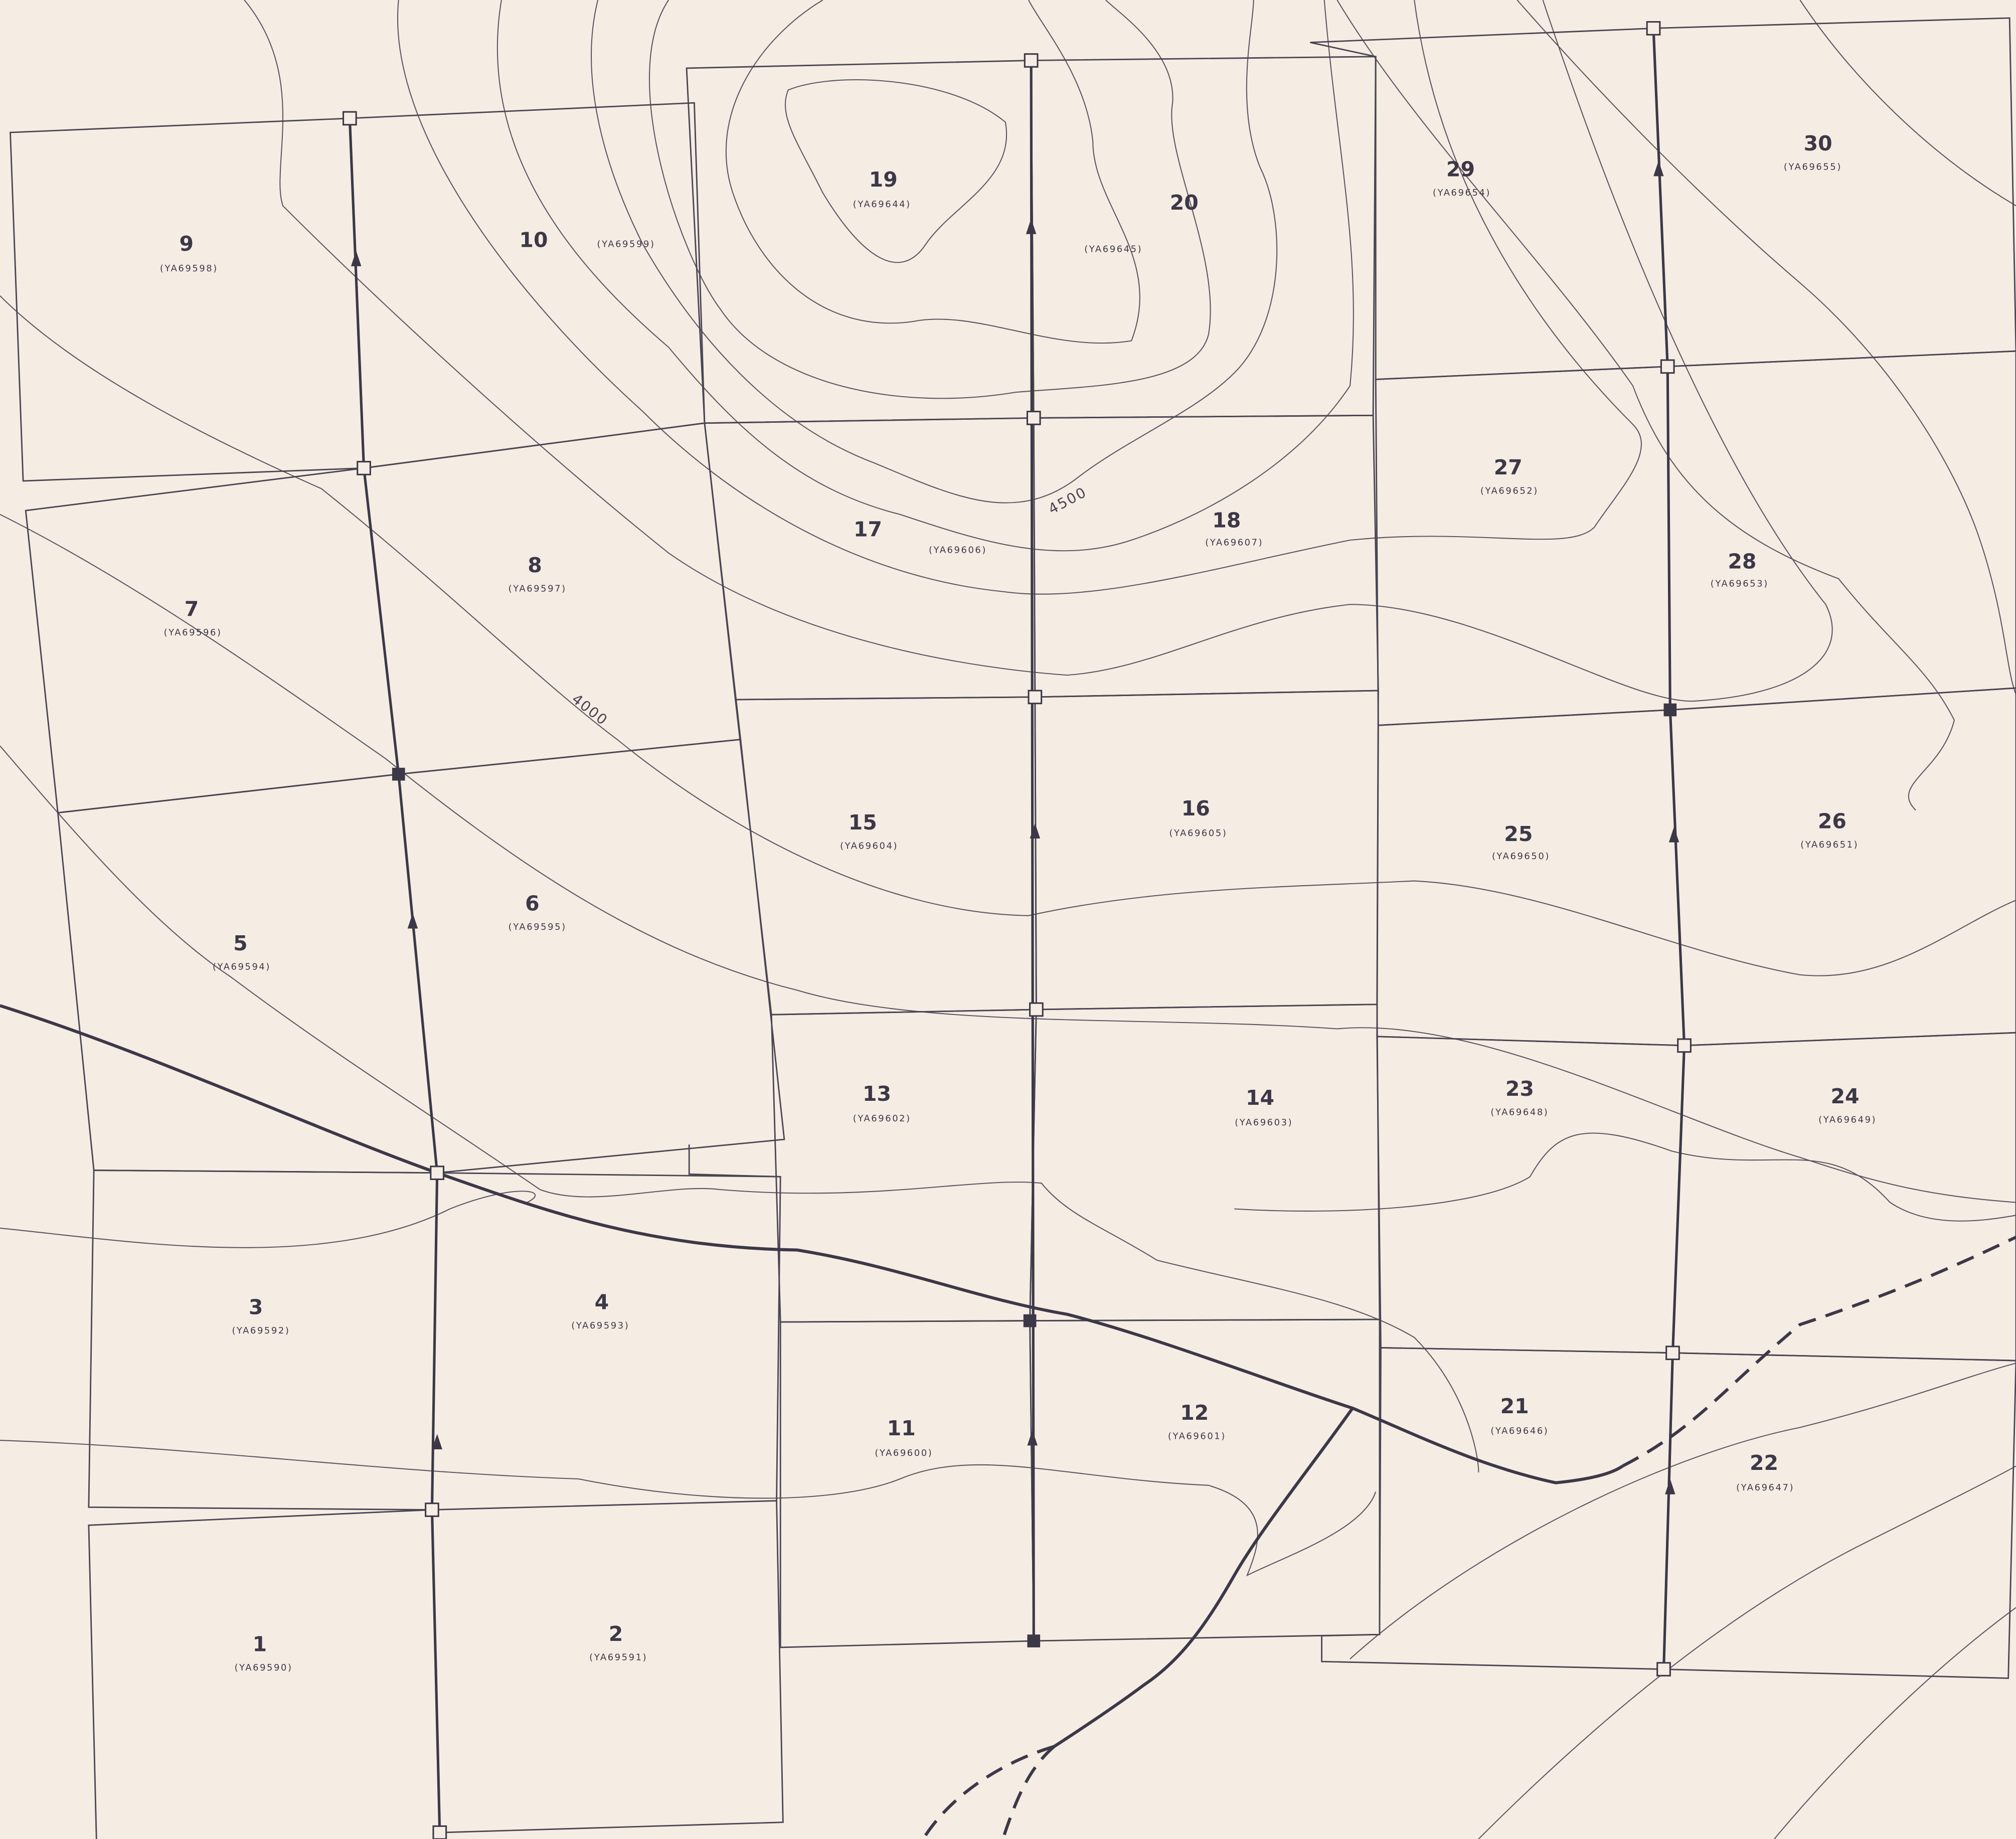 The image size is (2016, 1839). Describe the element at coordinates (1462, 193) in the screenshot. I see `frame-id: (YA69654)` at that location.